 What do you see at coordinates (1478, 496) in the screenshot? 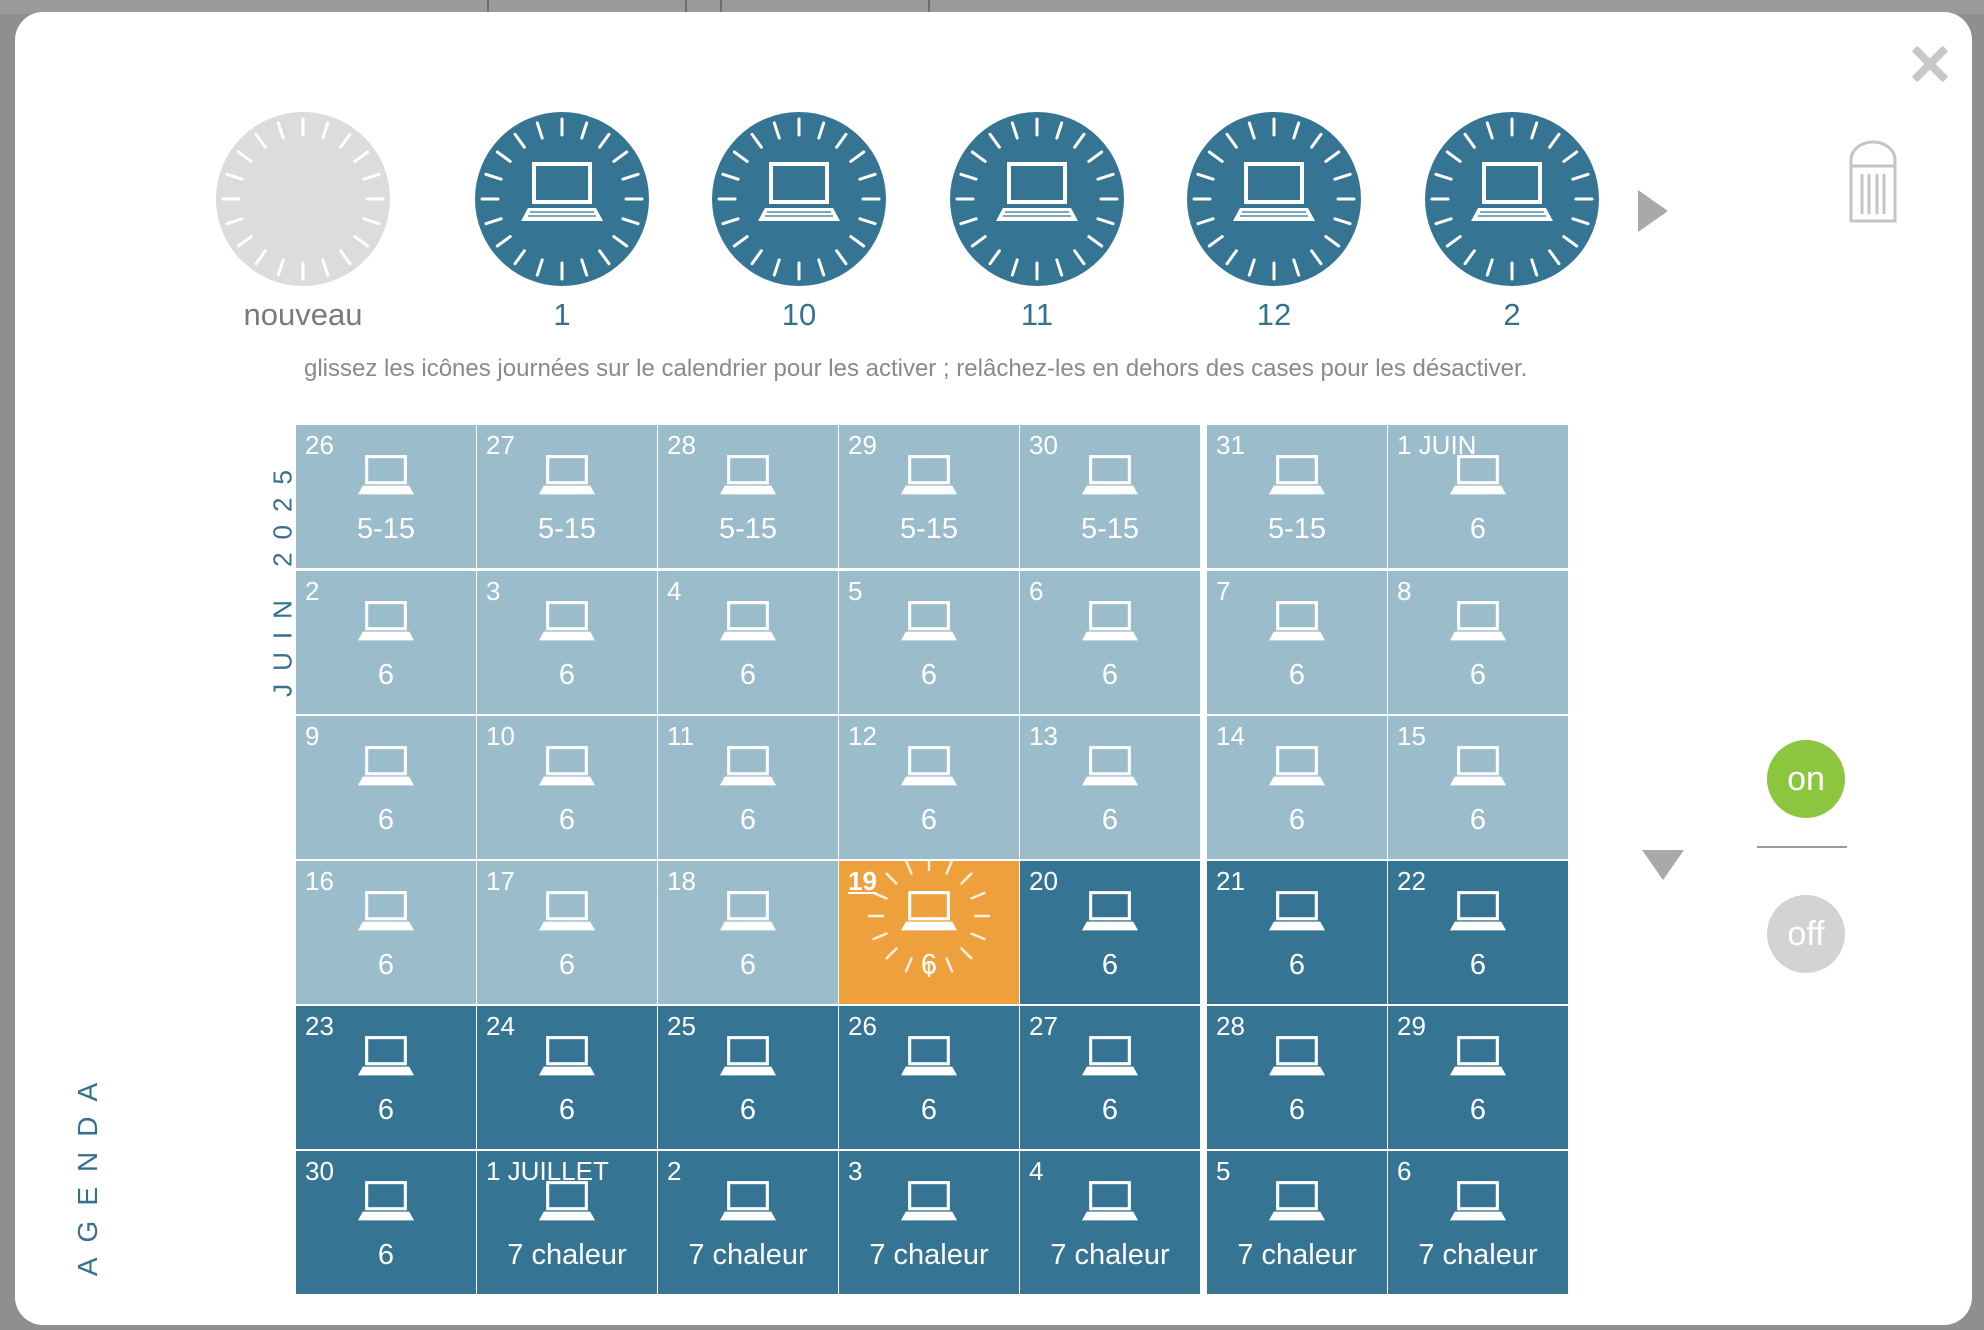
I see `calendar-day: 1 JUIN 6` at bounding box center [1478, 496].